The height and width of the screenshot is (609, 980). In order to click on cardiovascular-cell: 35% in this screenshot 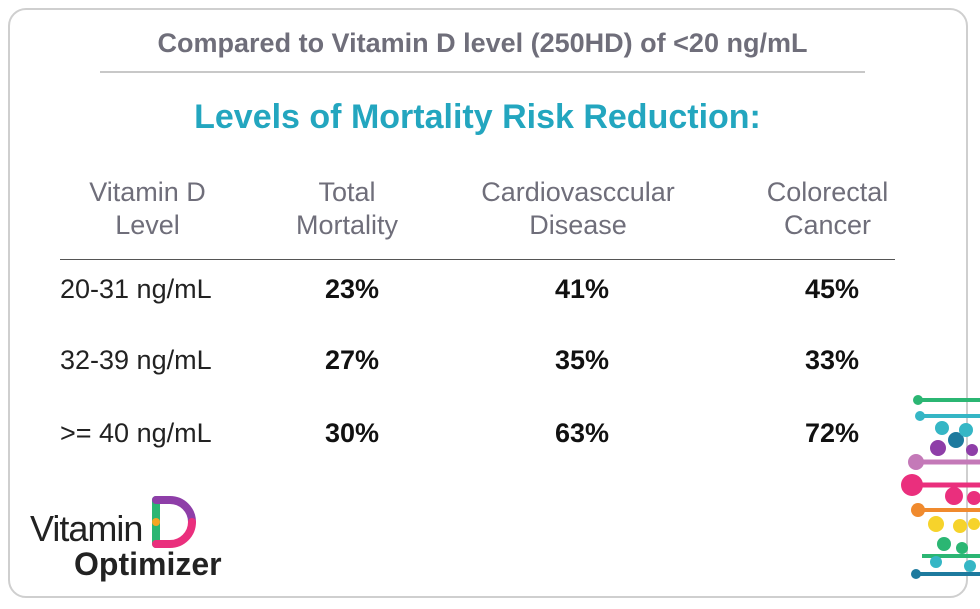, I will do `click(582, 360)`.